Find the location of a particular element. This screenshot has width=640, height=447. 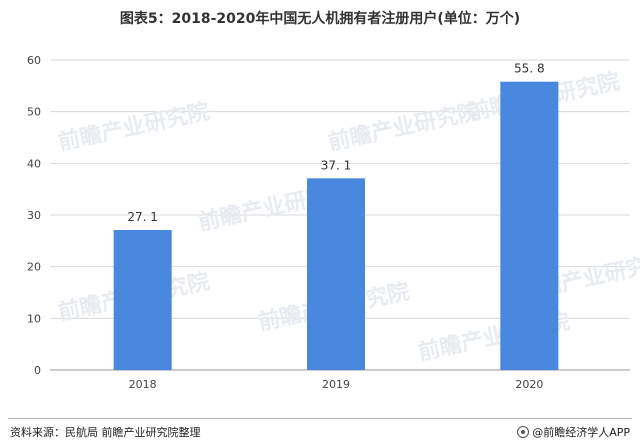

data-label: 27. 1 is located at coordinates (142, 217).